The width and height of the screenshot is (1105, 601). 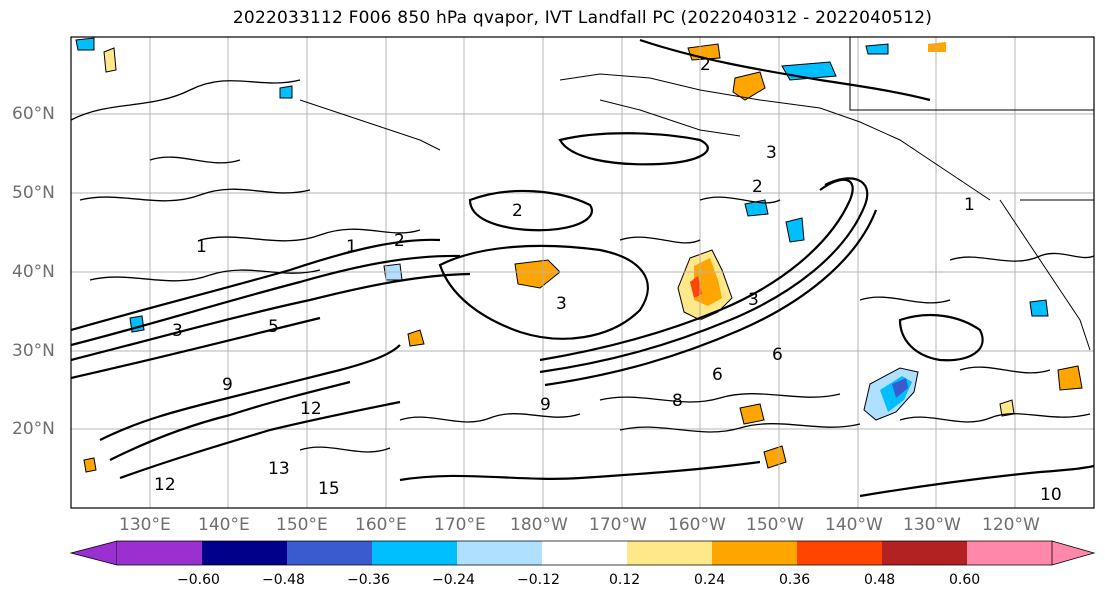 What do you see at coordinates (538, 580) in the screenshot?
I see `colorbar-tick-label: −0.12` at bounding box center [538, 580].